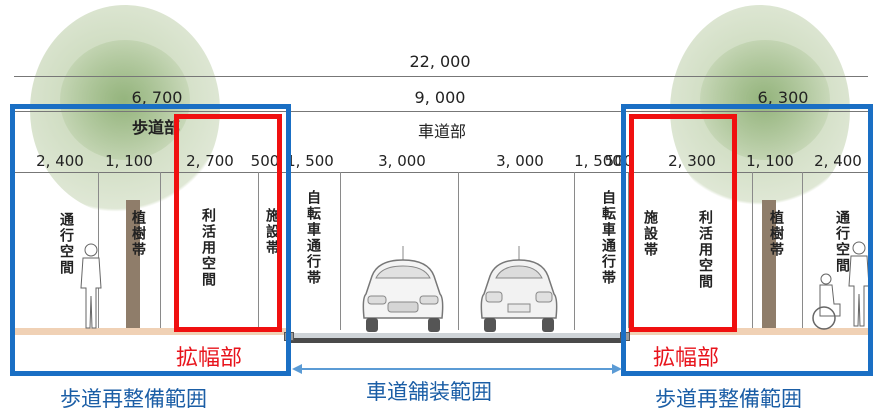 The image size is (884, 417). What do you see at coordinates (519, 291) in the screenshot?
I see `car-rear-icon` at bounding box center [519, 291].